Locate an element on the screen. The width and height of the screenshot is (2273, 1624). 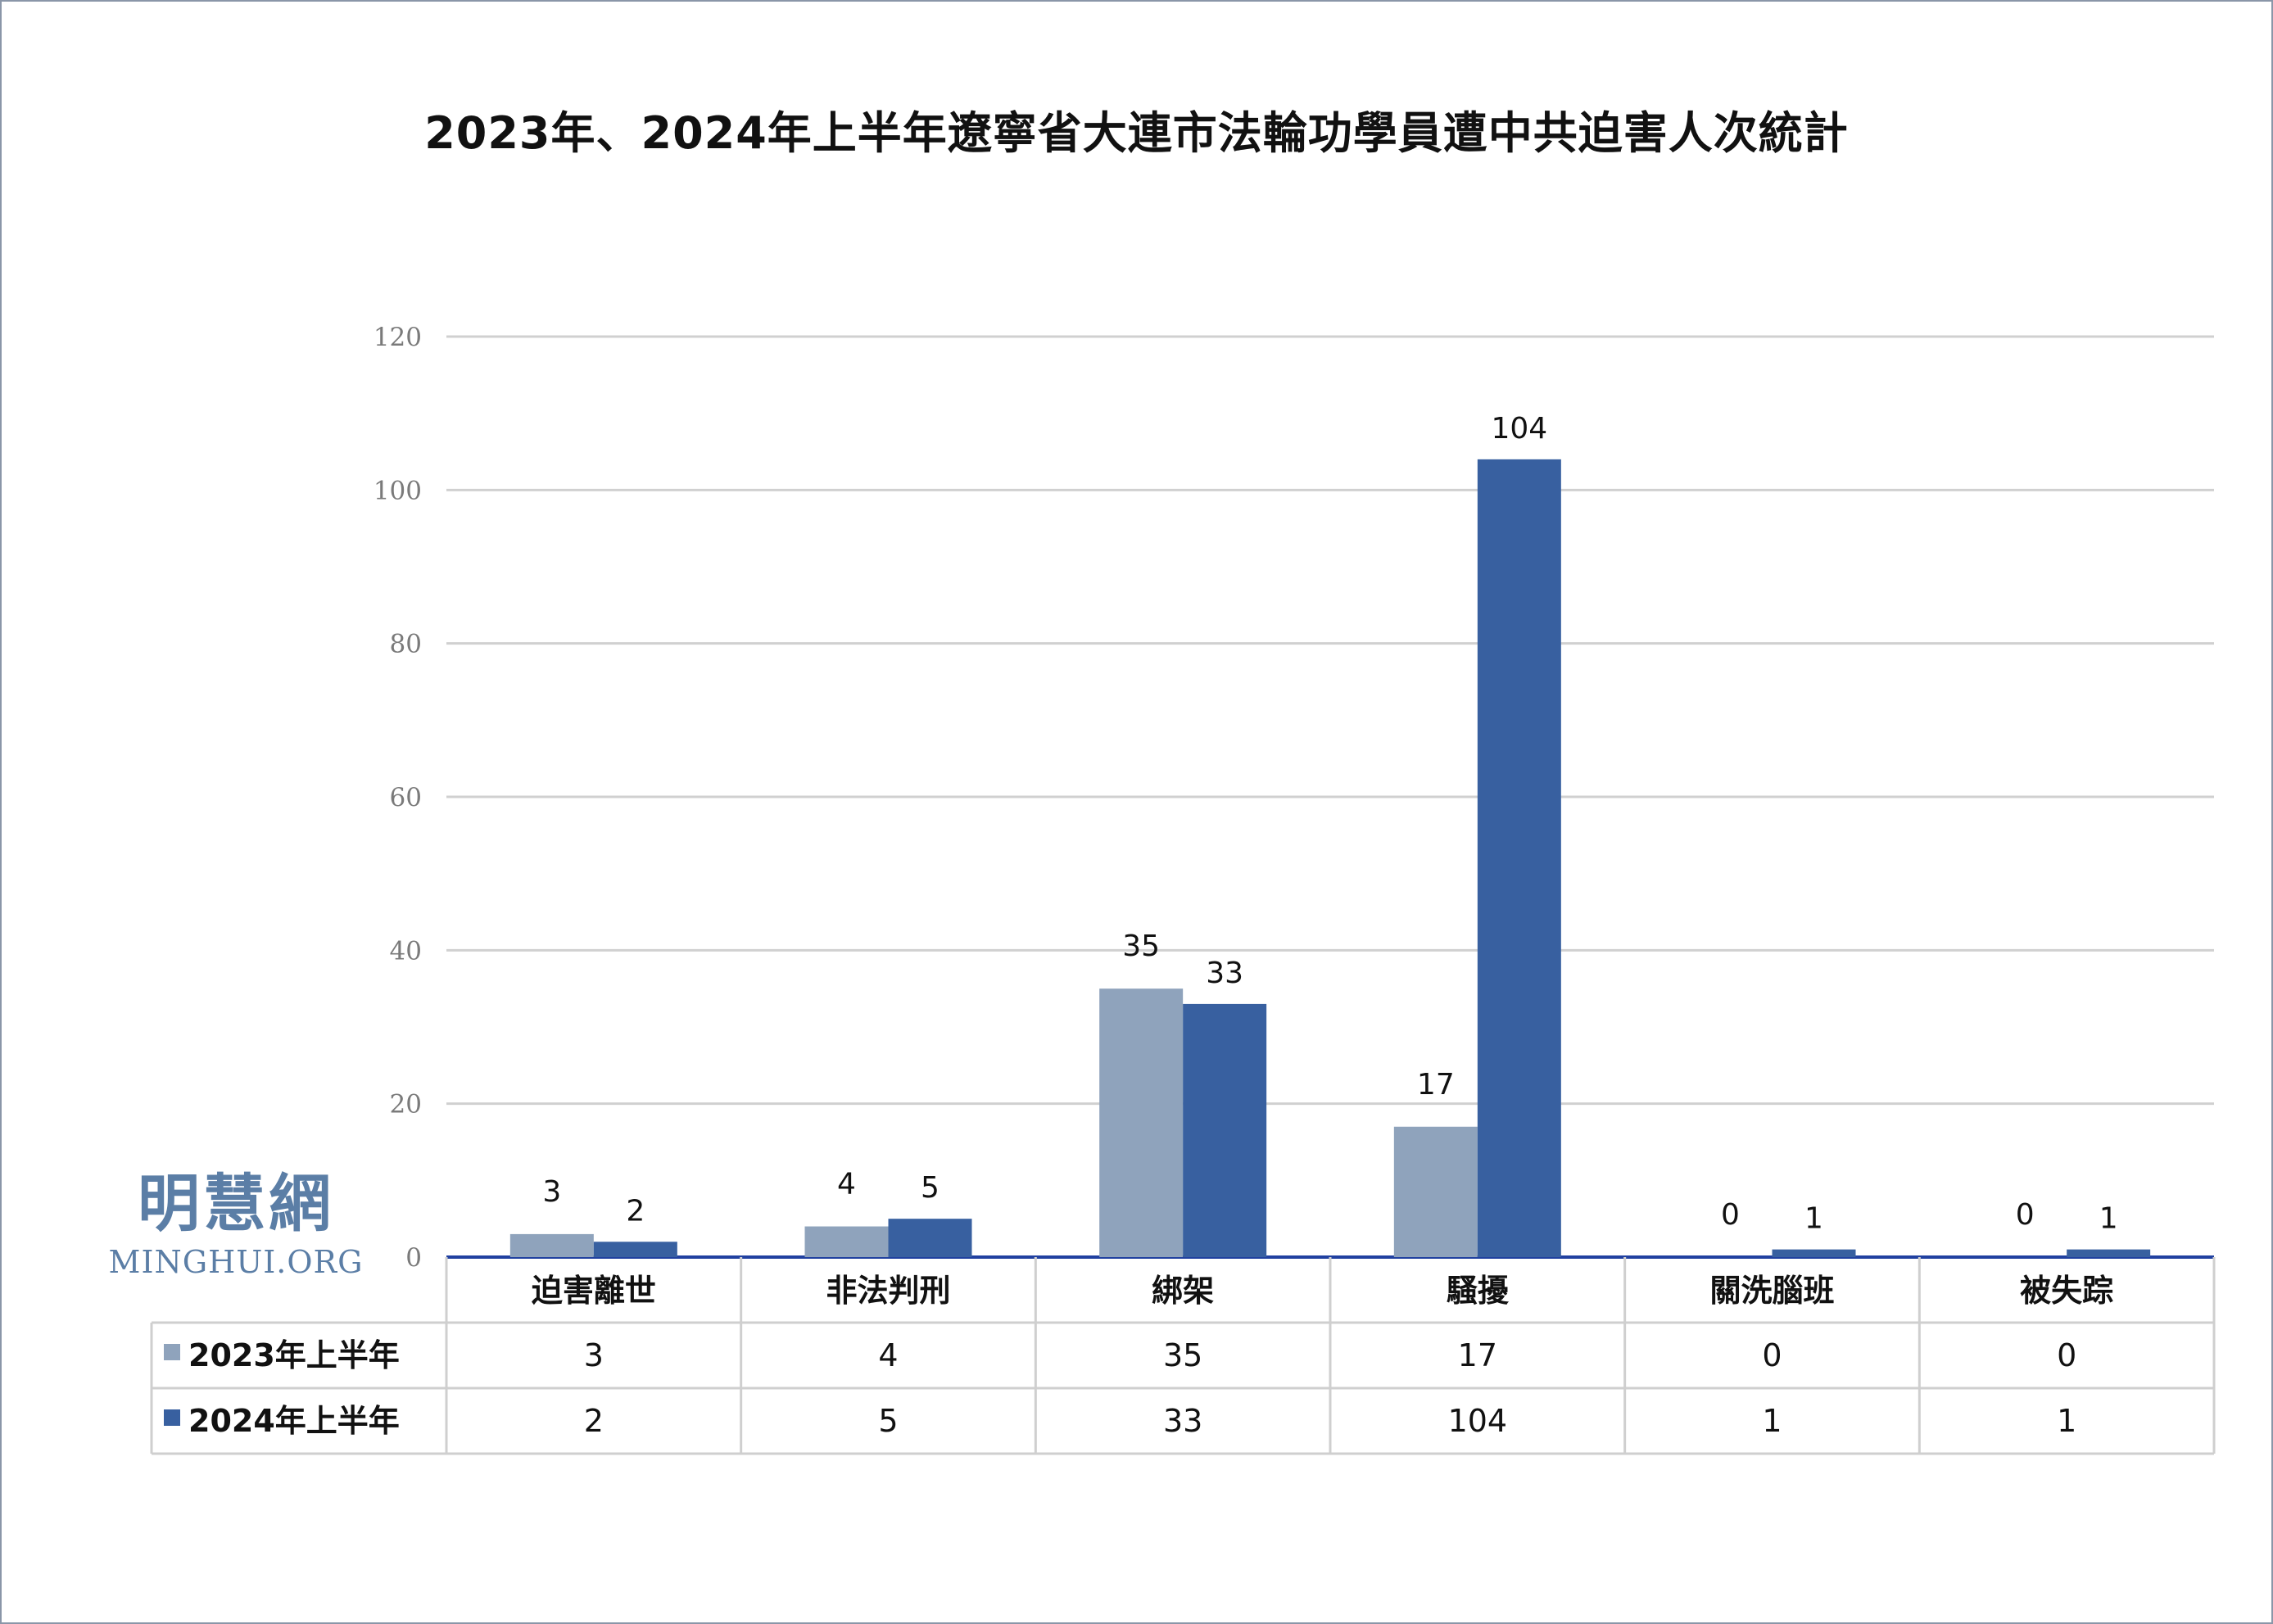
y-tick-label: 0 is located at coordinates (413, 1258).